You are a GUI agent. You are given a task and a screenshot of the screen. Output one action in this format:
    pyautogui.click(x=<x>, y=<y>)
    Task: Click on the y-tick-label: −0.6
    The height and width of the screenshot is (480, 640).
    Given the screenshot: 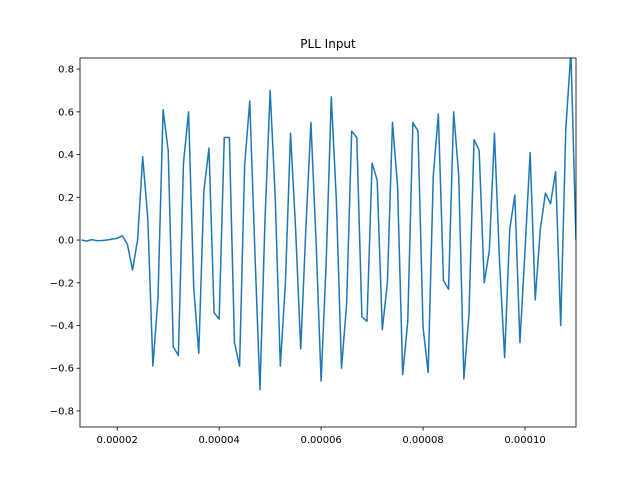 What is the action you would take?
    pyautogui.click(x=62, y=369)
    